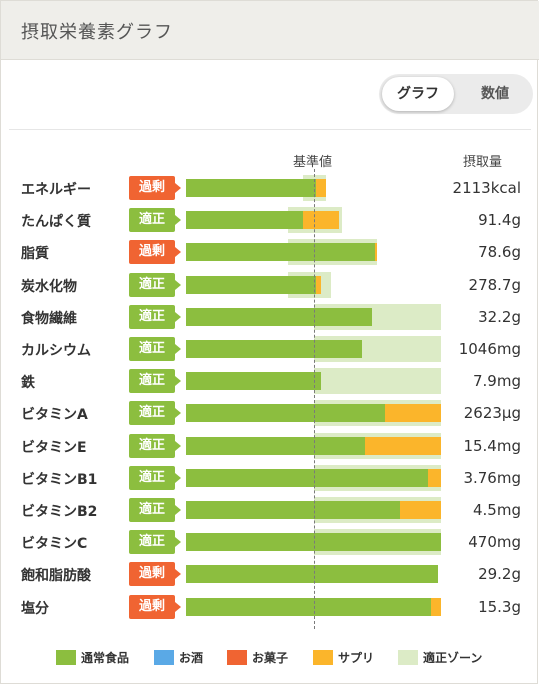  Describe the element at coordinates (270, 30) in the screenshot. I see `card-header: 摂取栄養素グラフ` at that location.